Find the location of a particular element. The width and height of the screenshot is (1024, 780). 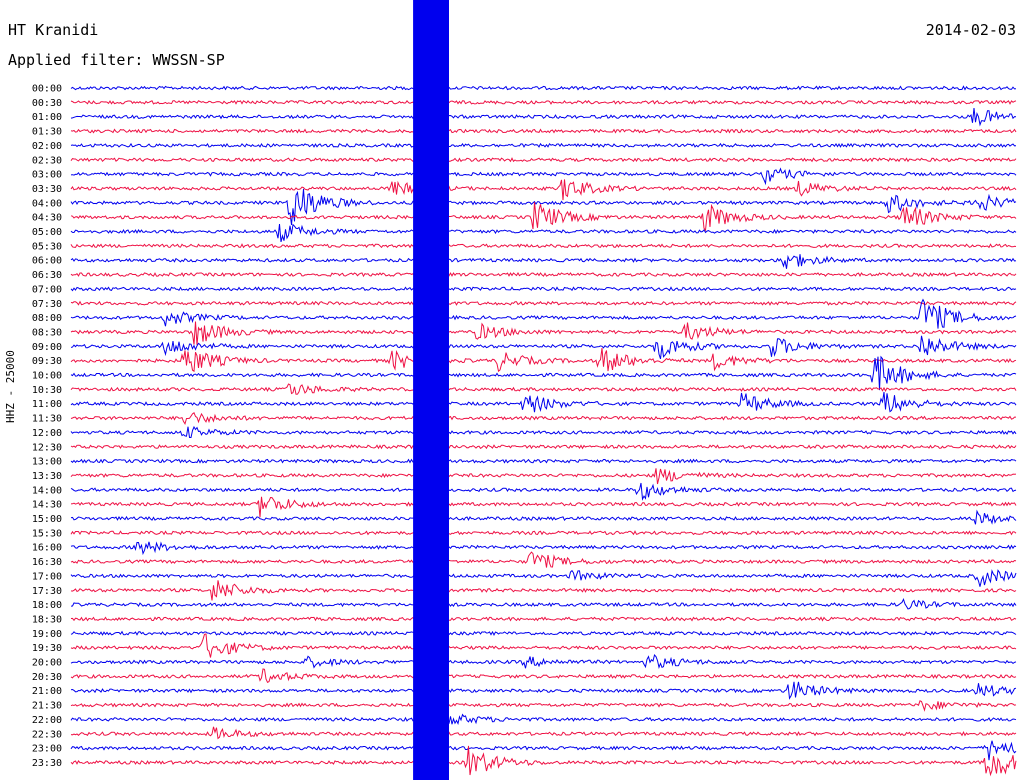

time-tick-label: 17:30 is located at coordinates (47, 591).